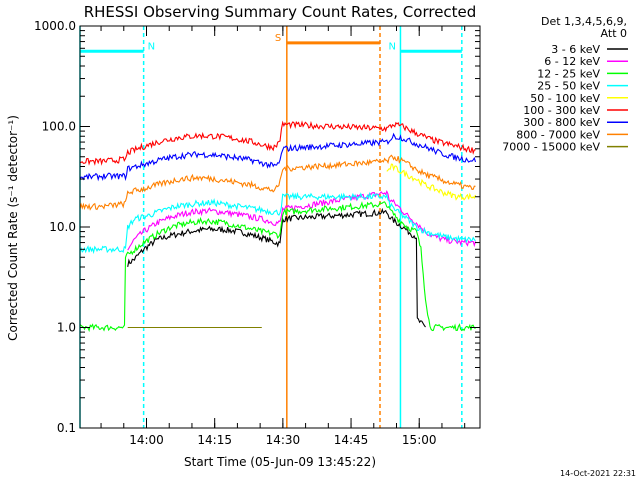  What do you see at coordinates (568, 73) in the screenshot?
I see `legend-label-2: 12 - 25 keV` at bounding box center [568, 73].